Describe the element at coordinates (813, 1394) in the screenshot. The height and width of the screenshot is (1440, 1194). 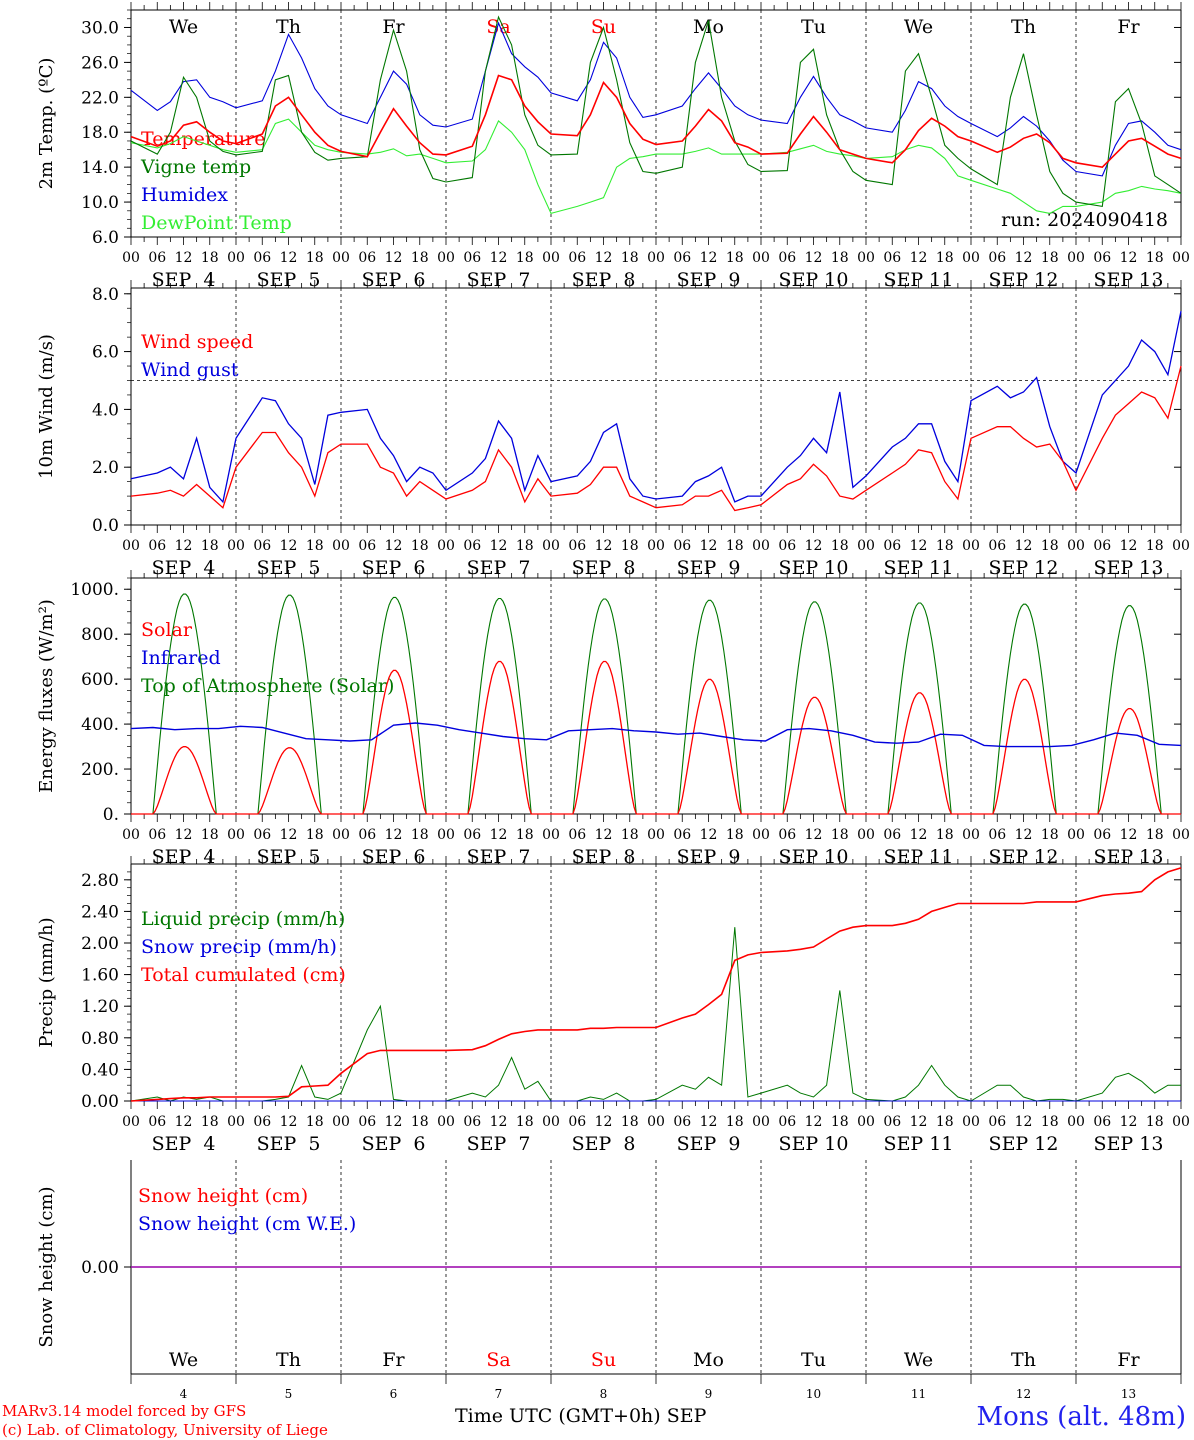
I see `day-number: 10` at that location.